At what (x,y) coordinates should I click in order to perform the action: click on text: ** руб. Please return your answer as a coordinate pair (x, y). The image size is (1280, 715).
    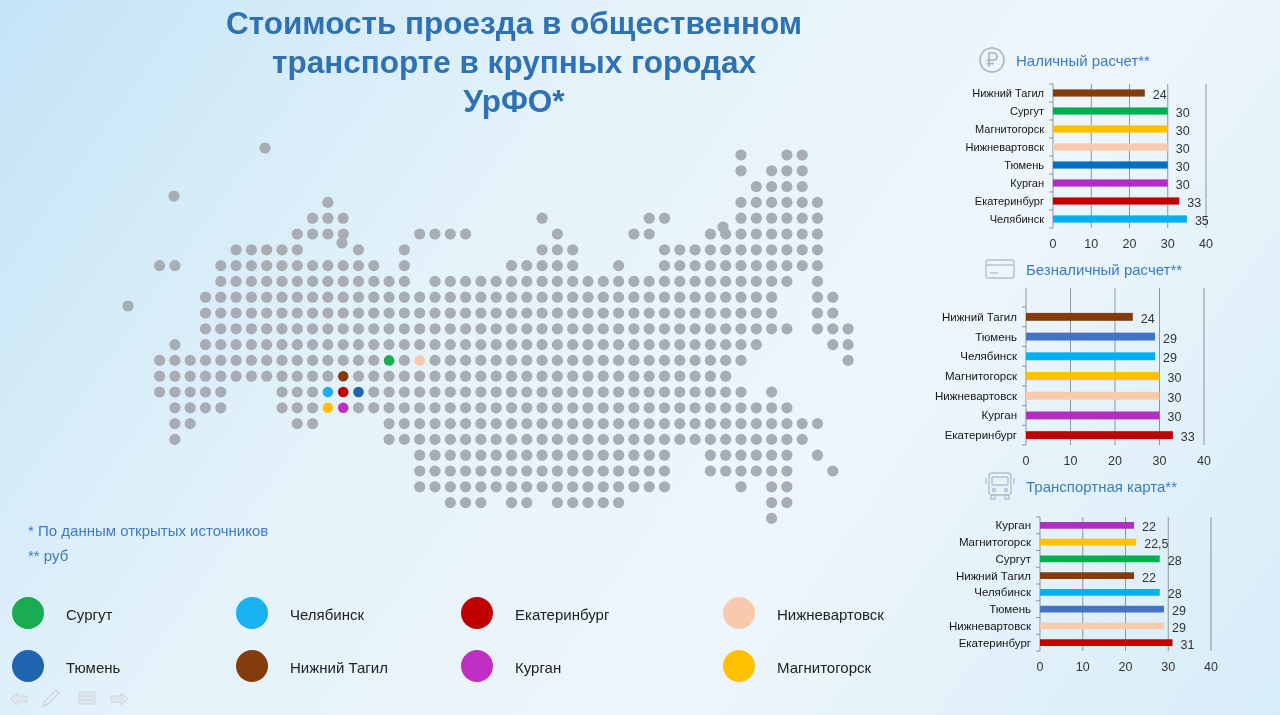
    Looking at the image, I should click on (48, 555).